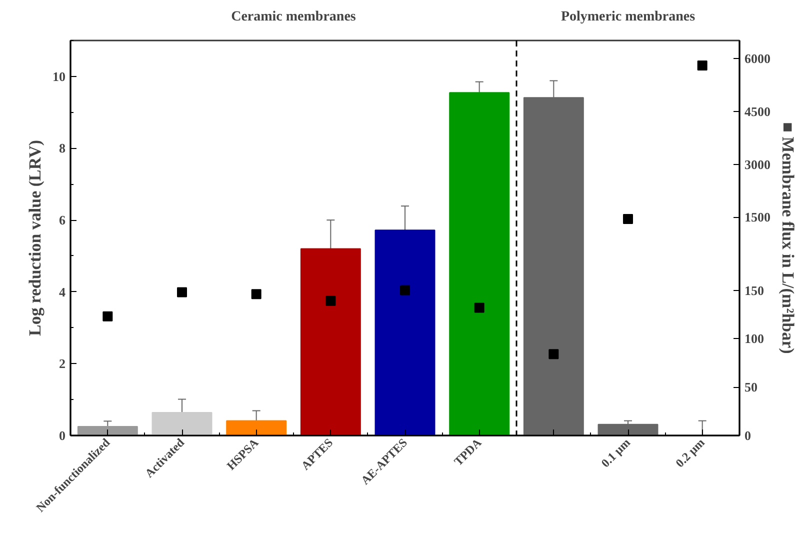 Image resolution: width=807 pixels, height=549 pixels. I want to click on y2-tick-label: 150, so click(754, 290).